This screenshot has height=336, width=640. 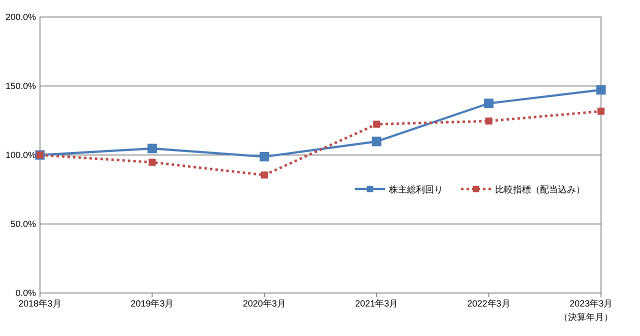 I want to click on y-tick-label: 200.0%, so click(x=20, y=17).